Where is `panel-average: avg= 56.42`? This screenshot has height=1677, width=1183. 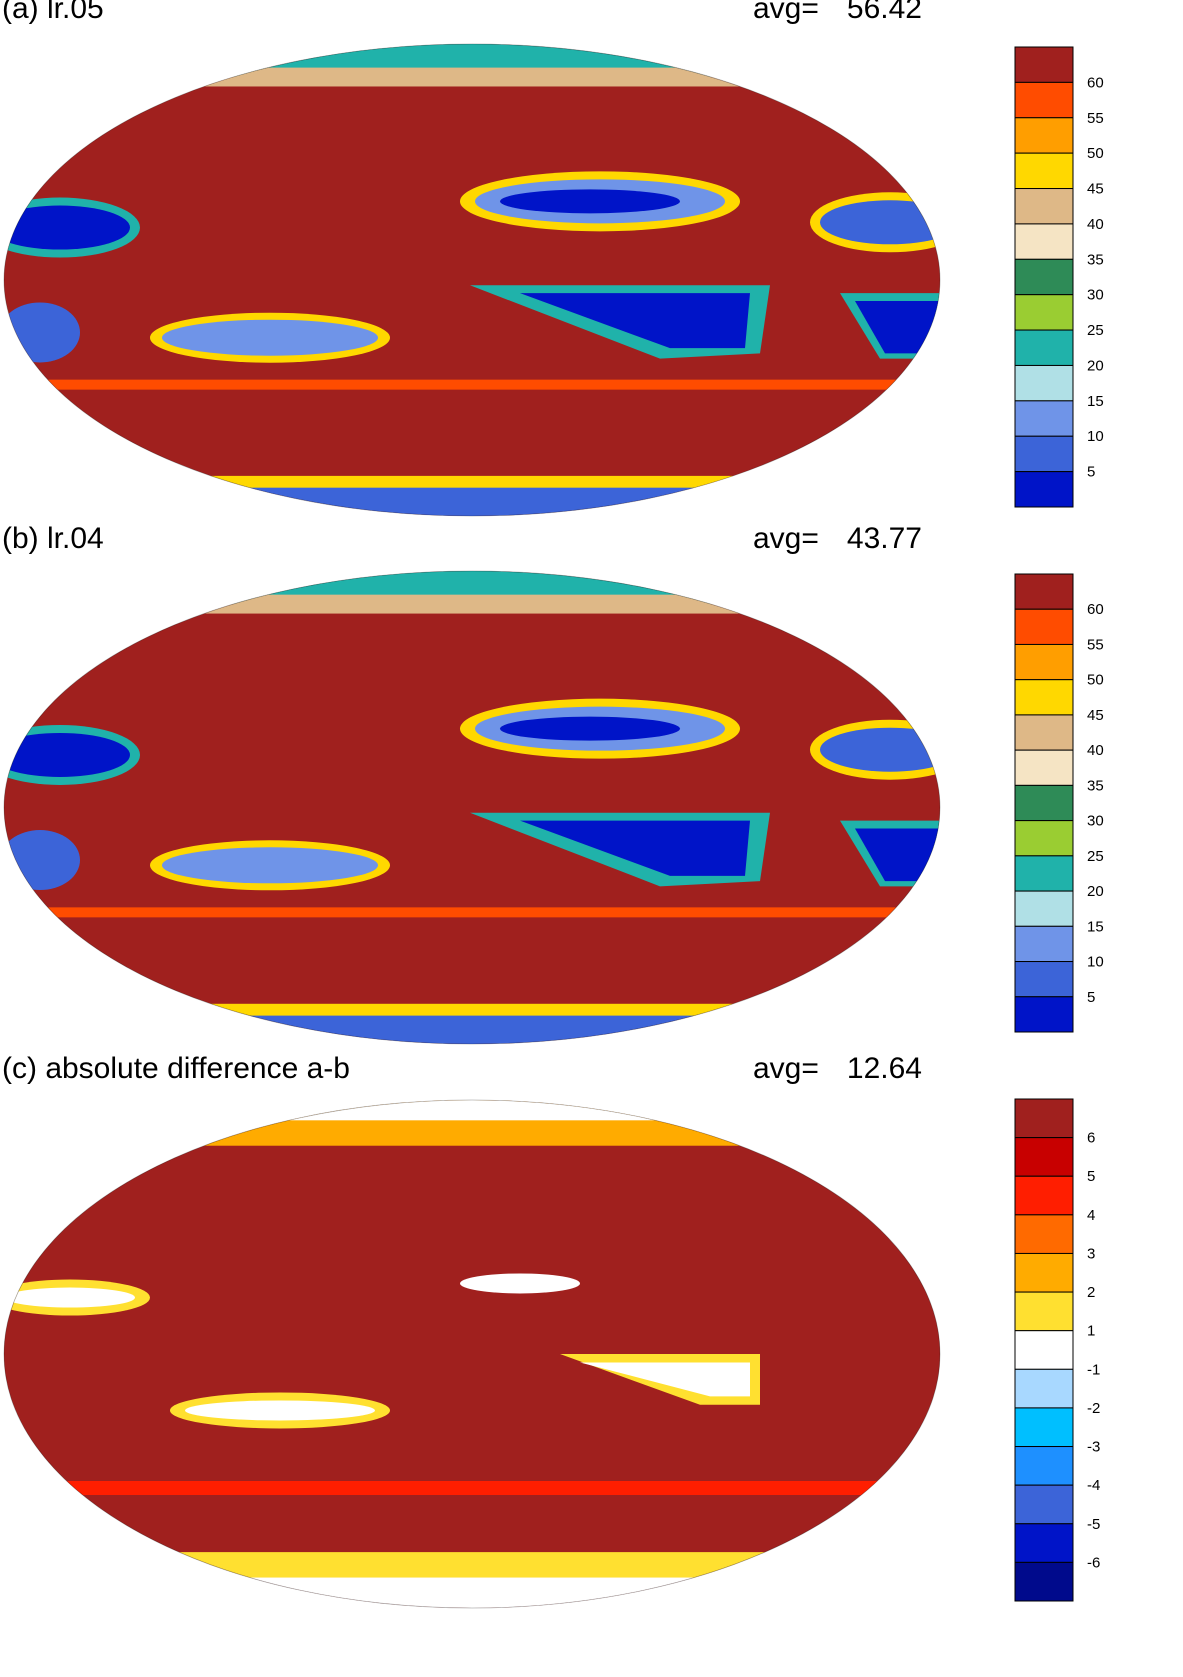 panel-average: avg= 56.42 is located at coordinates (837, 13).